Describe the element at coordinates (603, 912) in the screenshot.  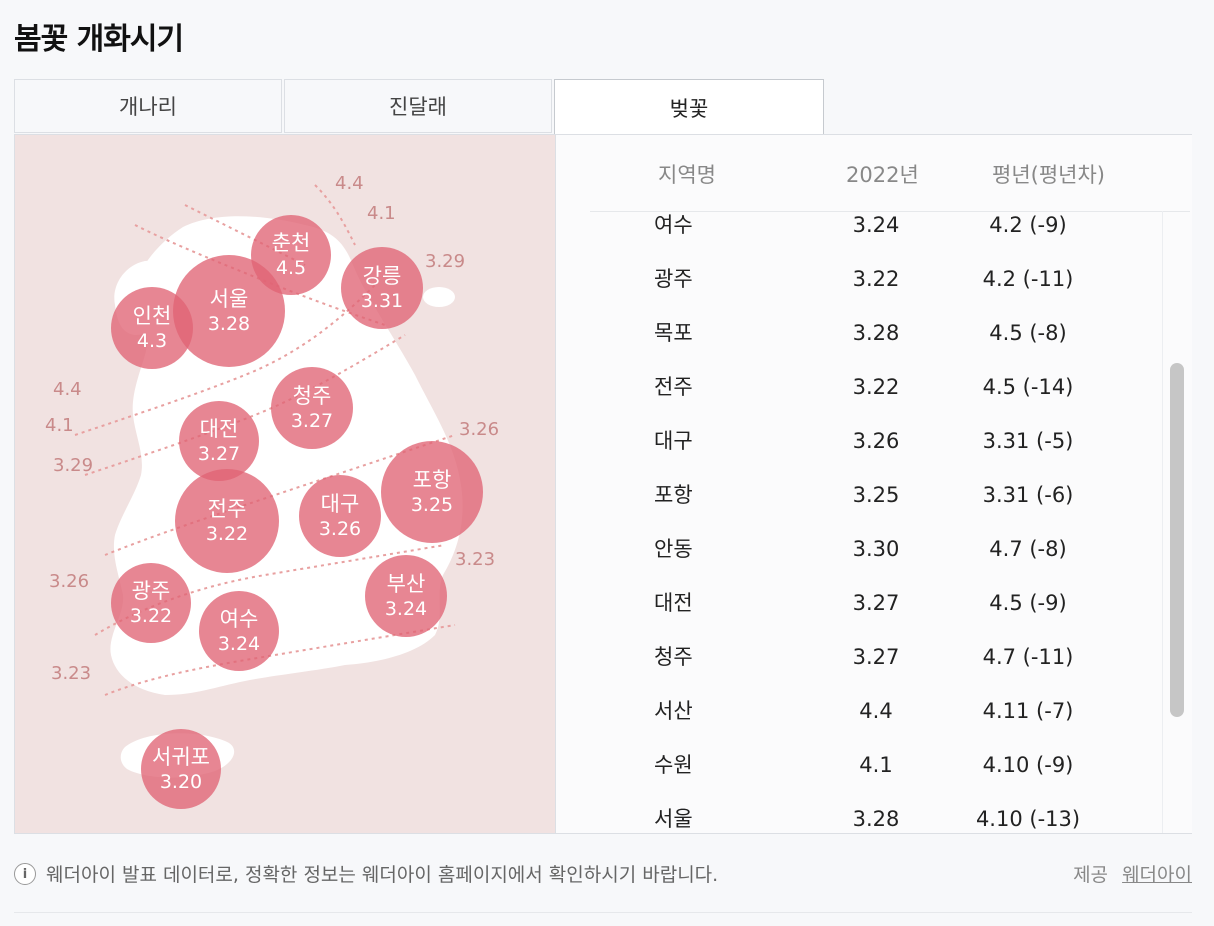
I see `bottom-divider` at that location.